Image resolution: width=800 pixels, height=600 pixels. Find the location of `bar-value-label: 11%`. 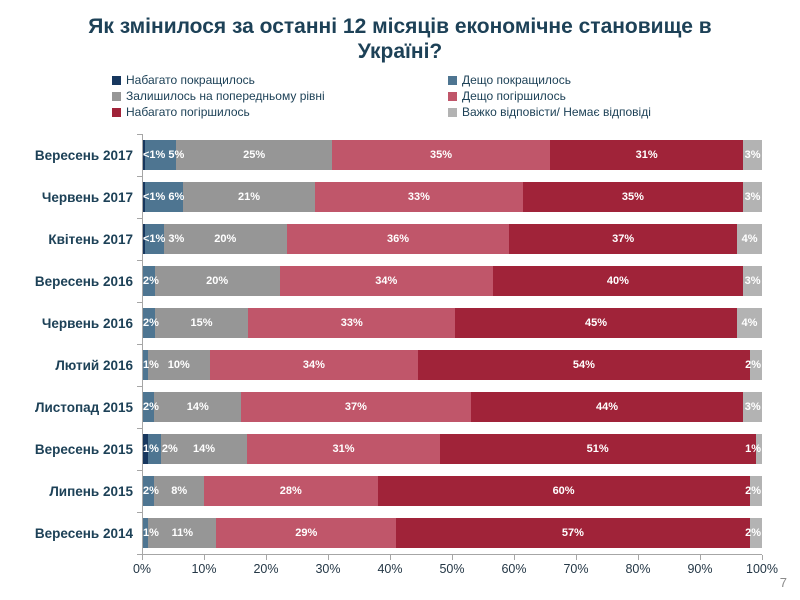

bar-value-label: 11% is located at coordinates (182, 533).